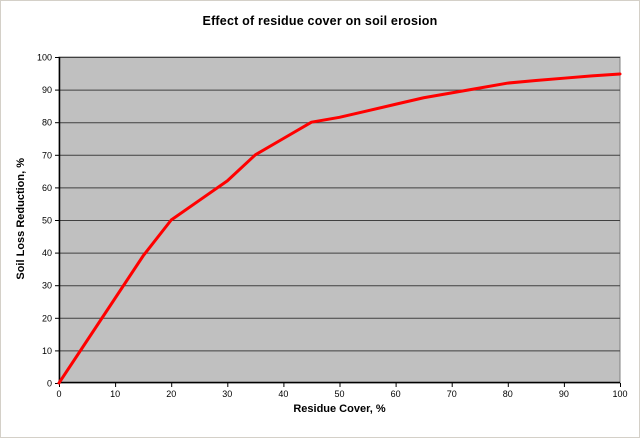 This screenshot has width=640, height=438. What do you see at coordinates (320, 21) in the screenshot?
I see `chart-title: Effect of residue cover on soil erosion` at bounding box center [320, 21].